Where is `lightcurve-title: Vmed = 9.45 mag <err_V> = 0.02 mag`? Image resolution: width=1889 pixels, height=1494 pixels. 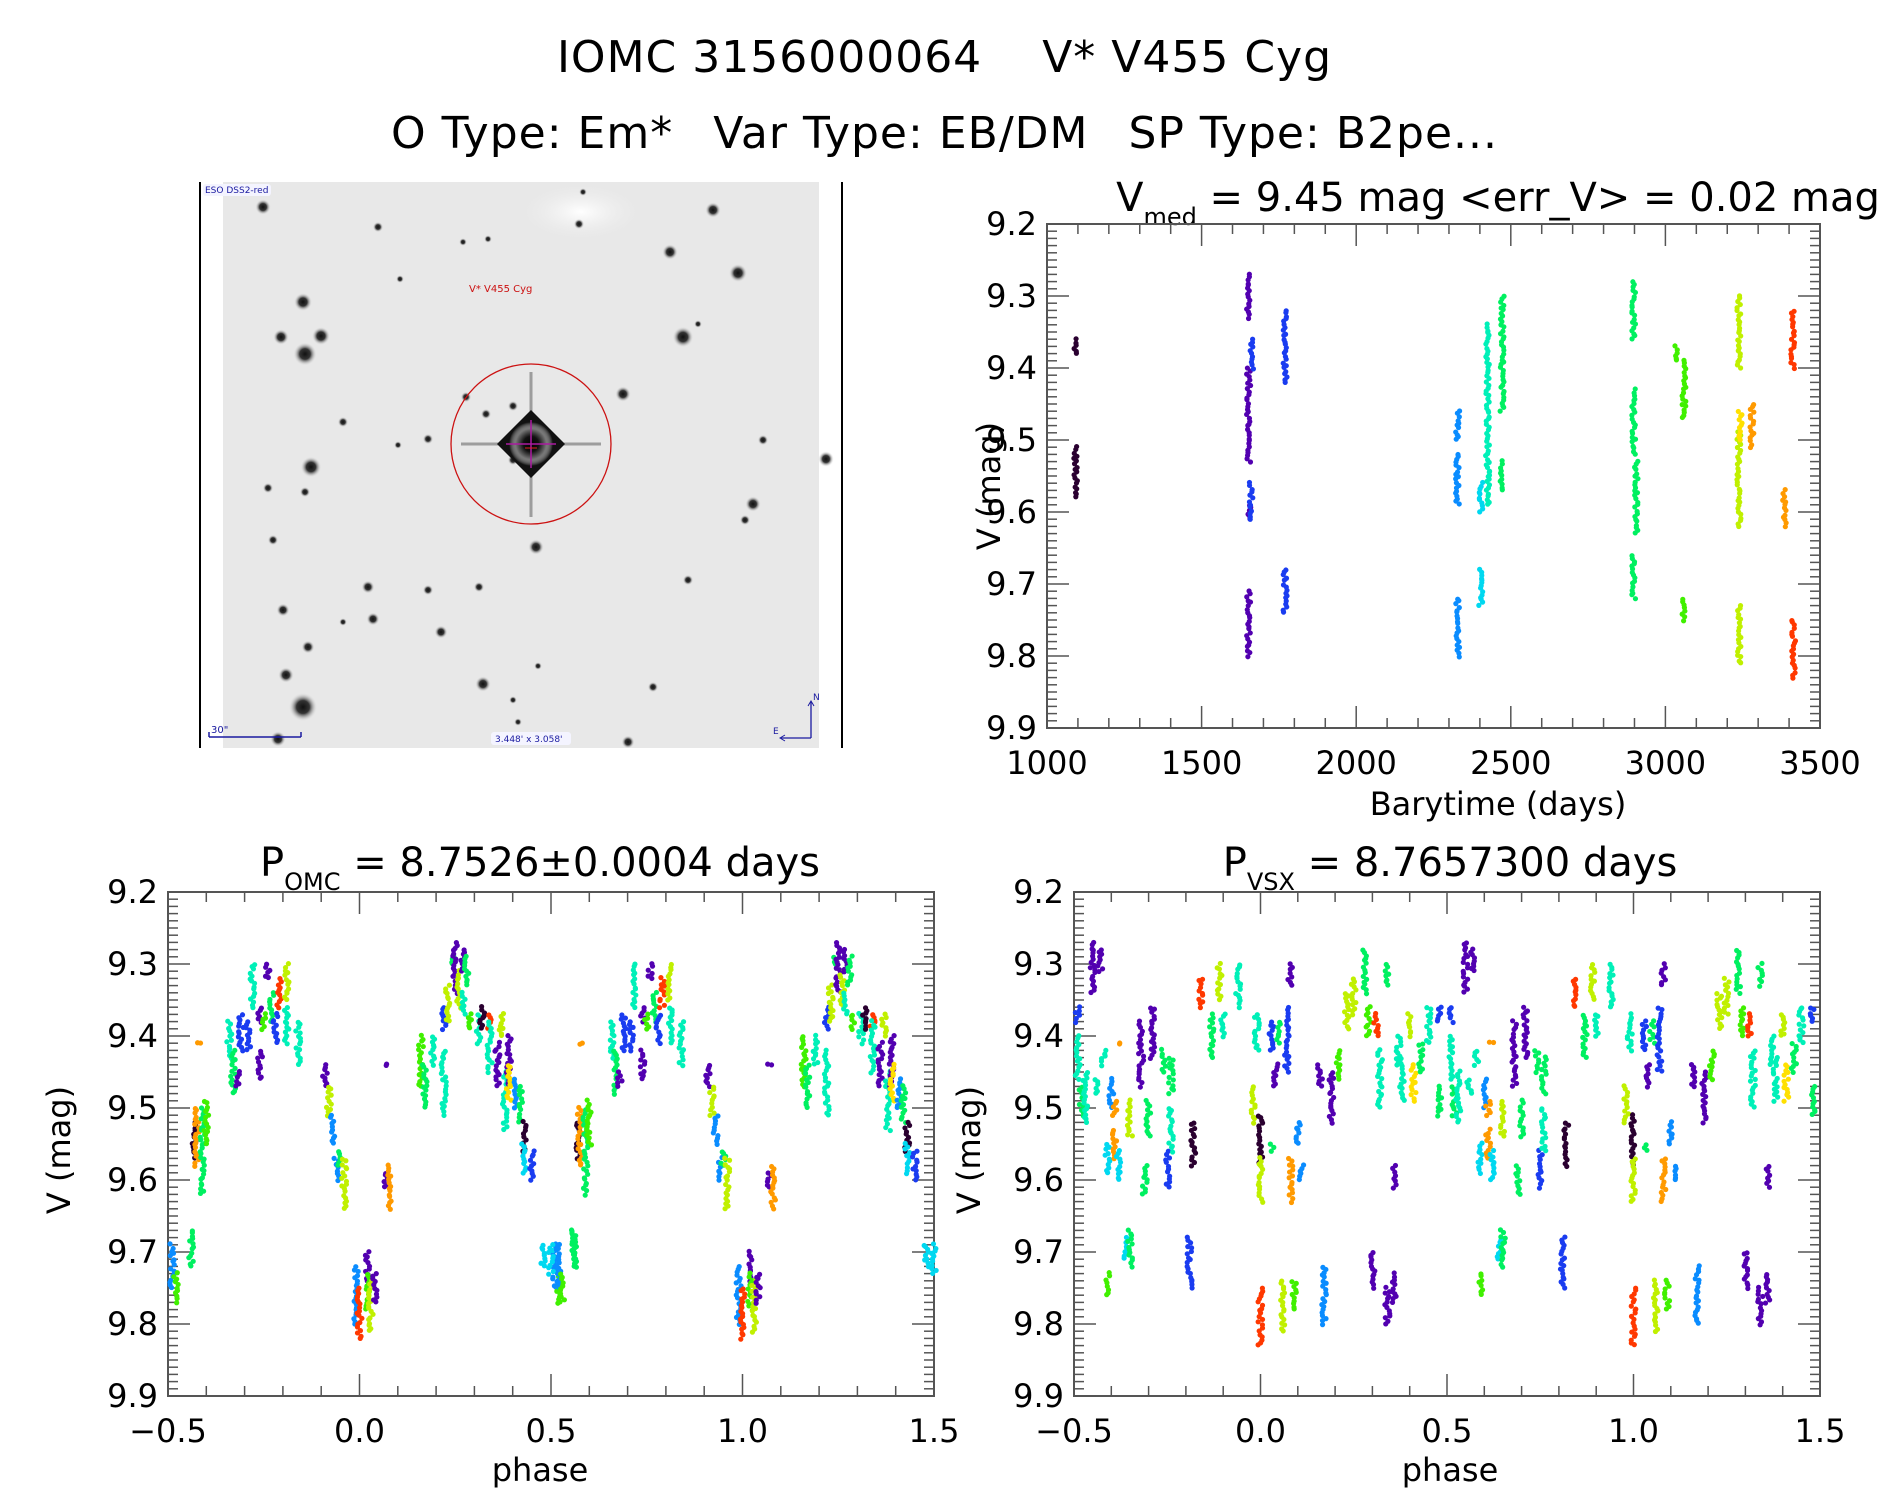
lightcurve-title: Vmed = 9.45 mag <err_V> = 0.02 mag is located at coordinates (1498, 203).